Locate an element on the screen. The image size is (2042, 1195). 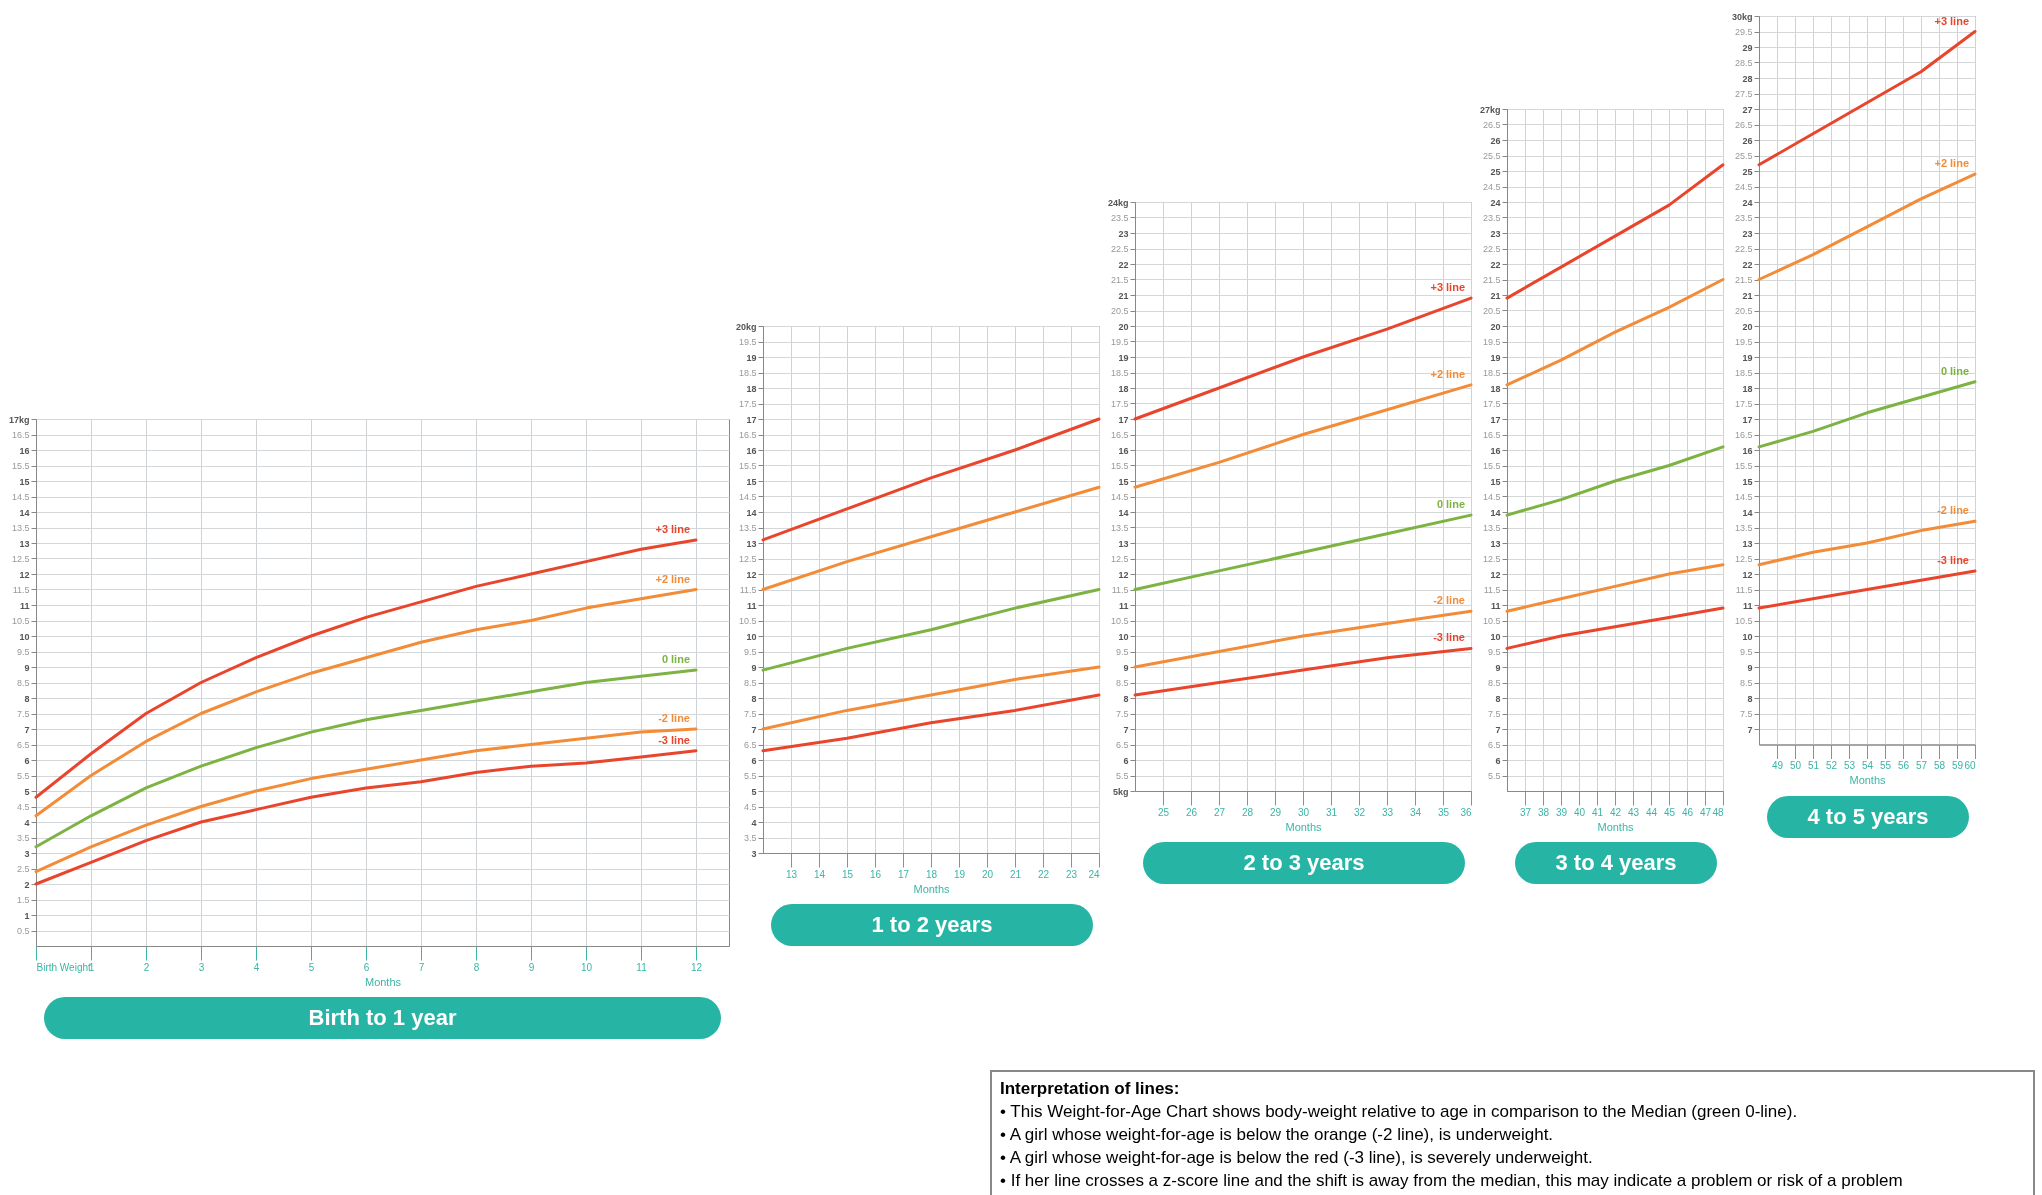
y-tick-label: 24 is located at coordinates (1747, 202).